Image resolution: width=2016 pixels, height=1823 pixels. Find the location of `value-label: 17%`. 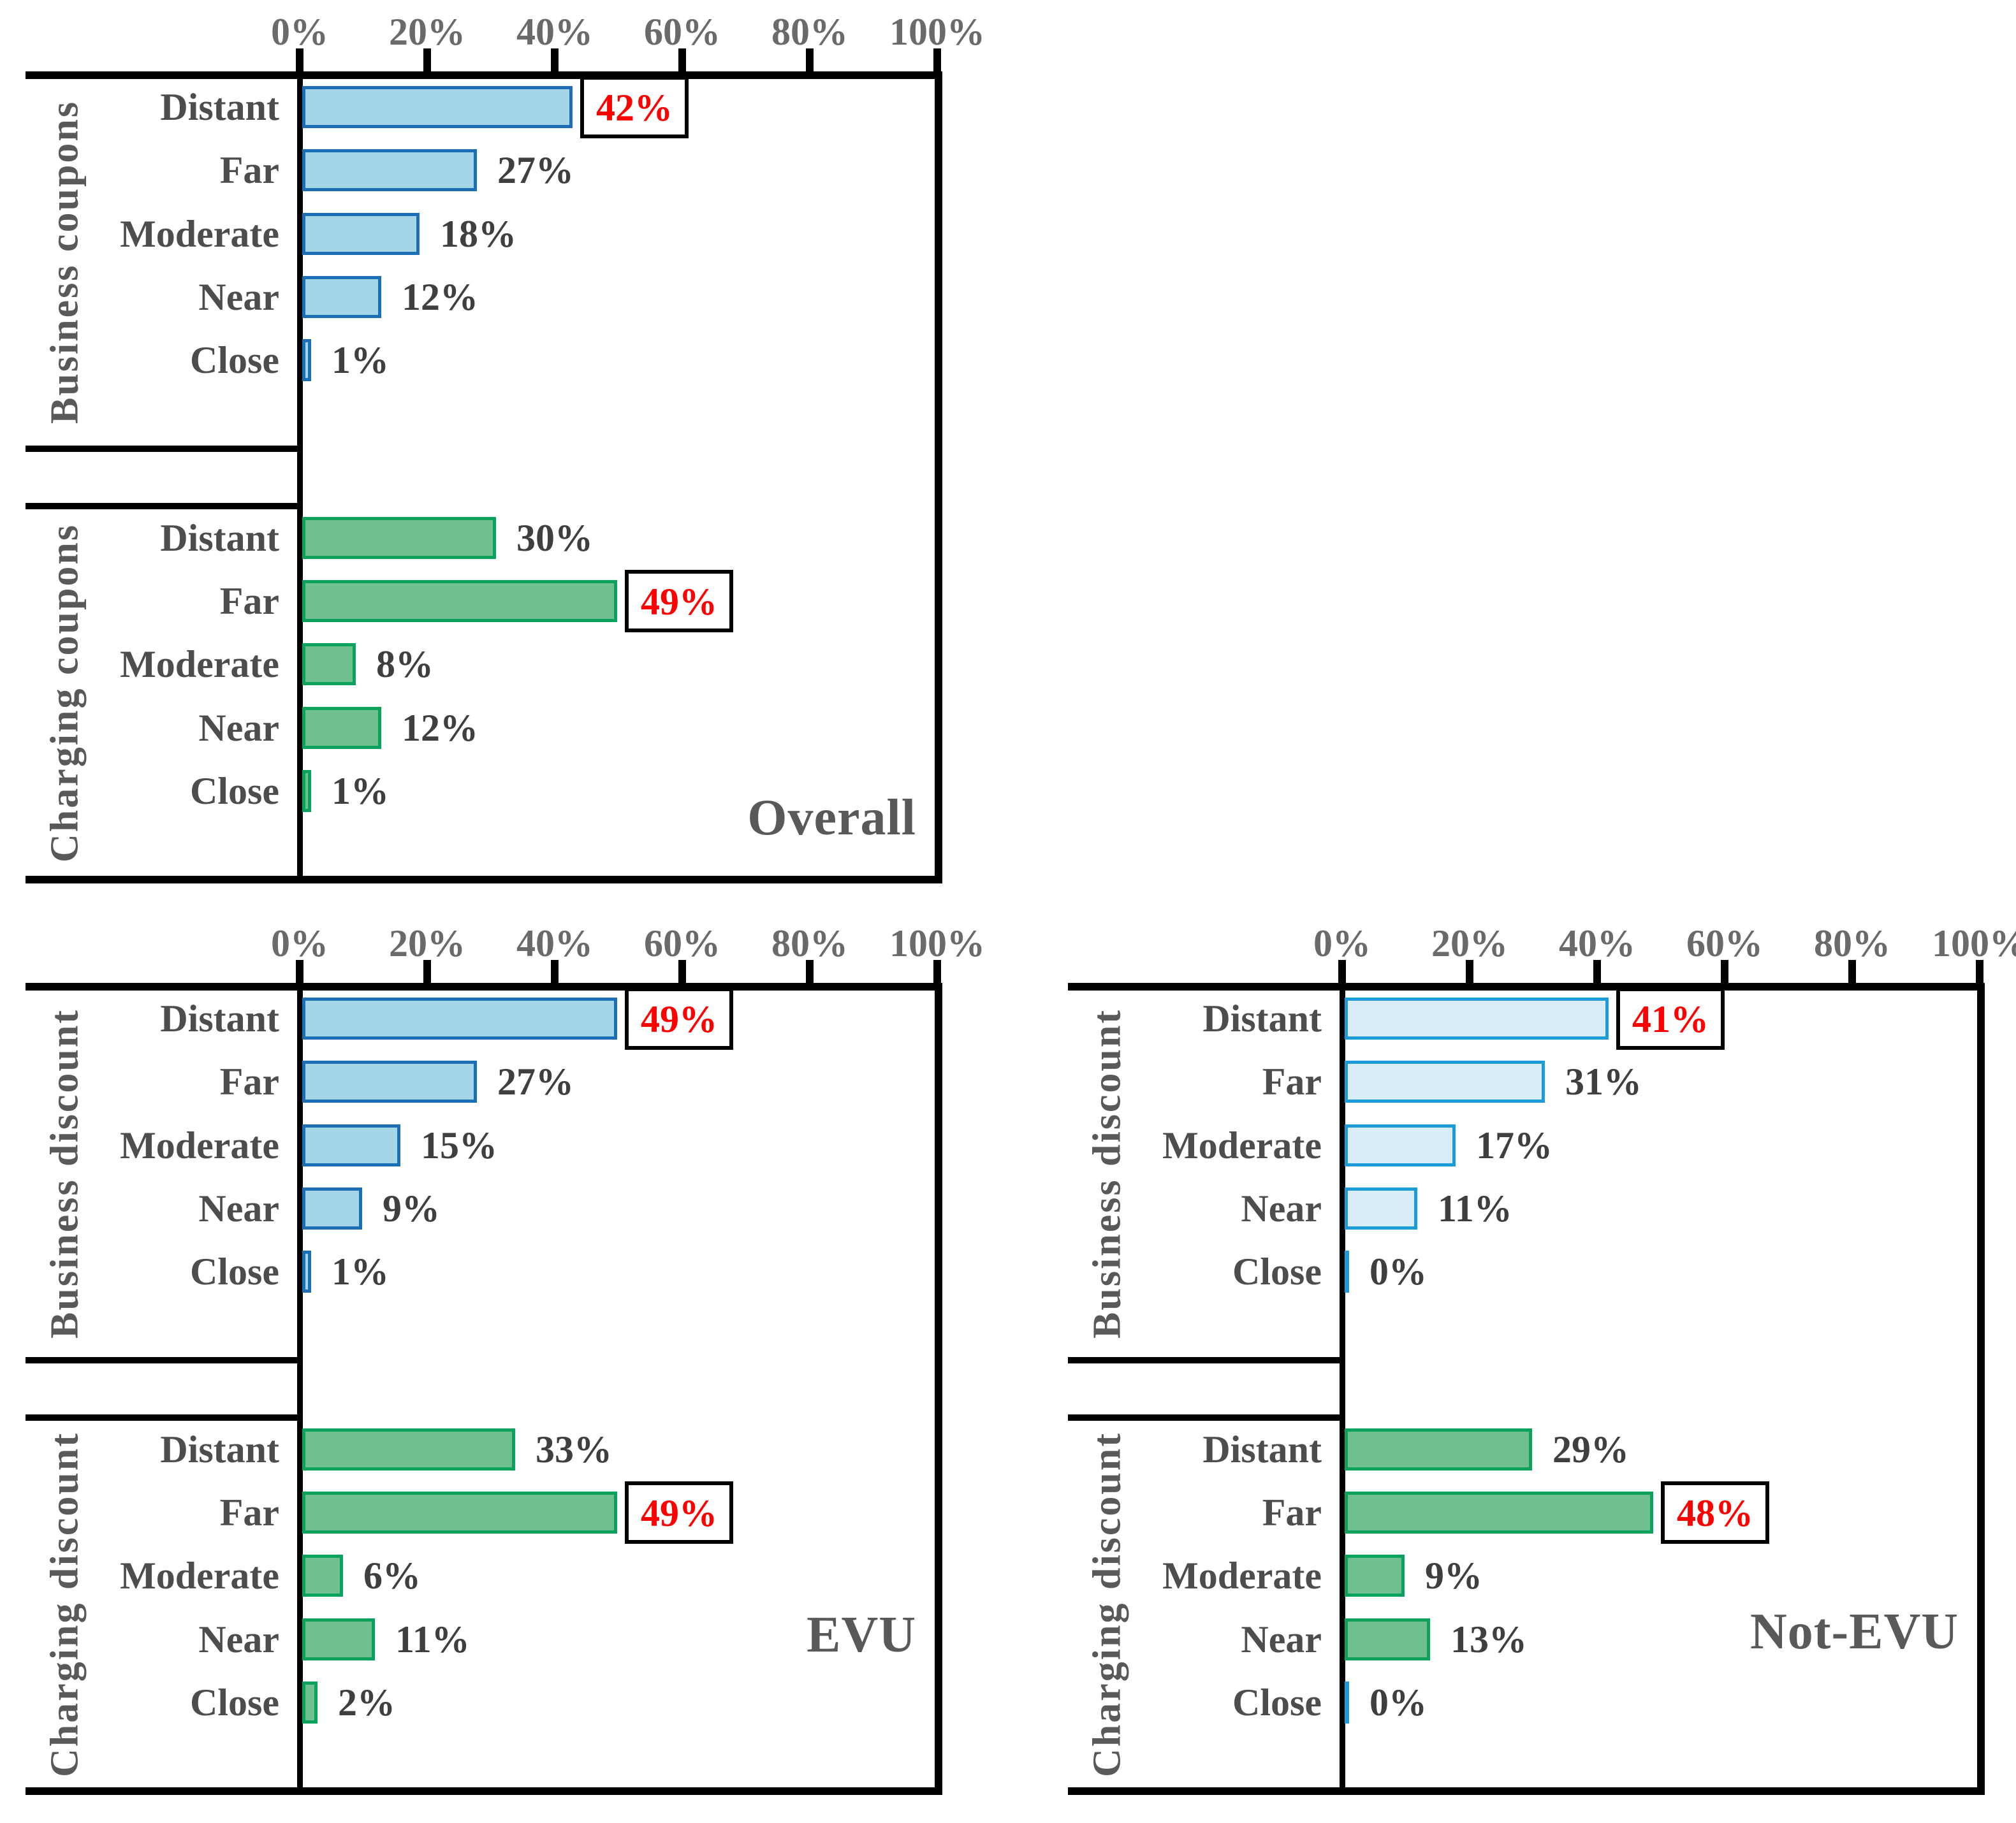

value-label: 17% is located at coordinates (1514, 1145).